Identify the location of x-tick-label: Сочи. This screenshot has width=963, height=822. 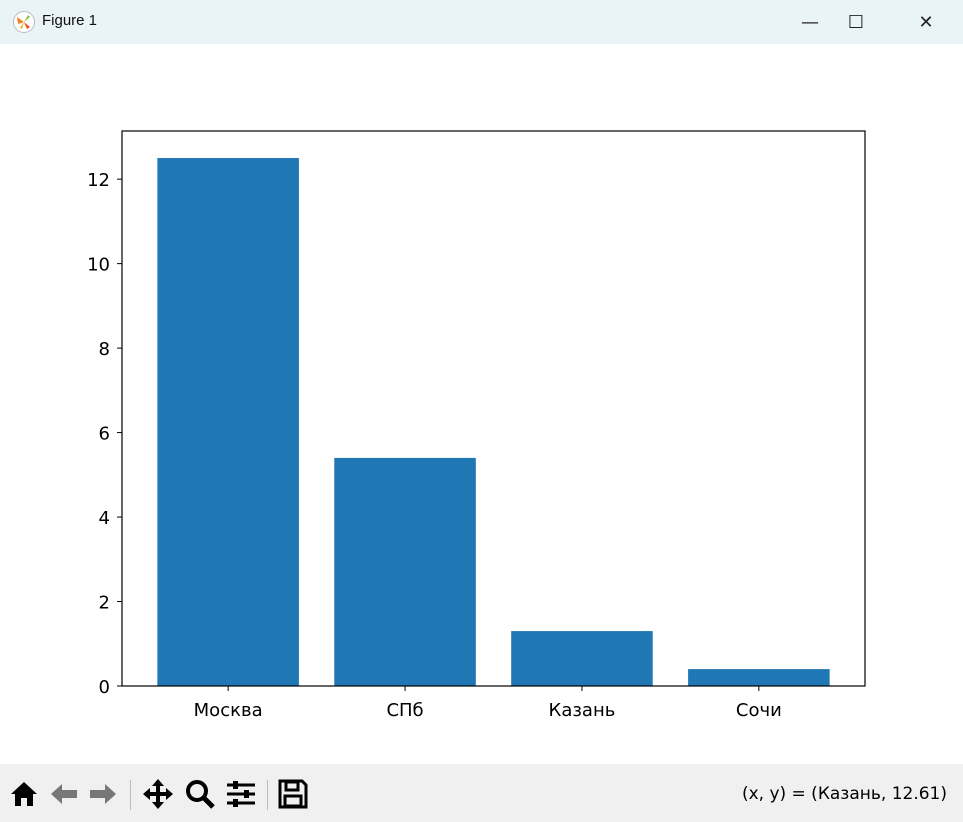
(759, 710).